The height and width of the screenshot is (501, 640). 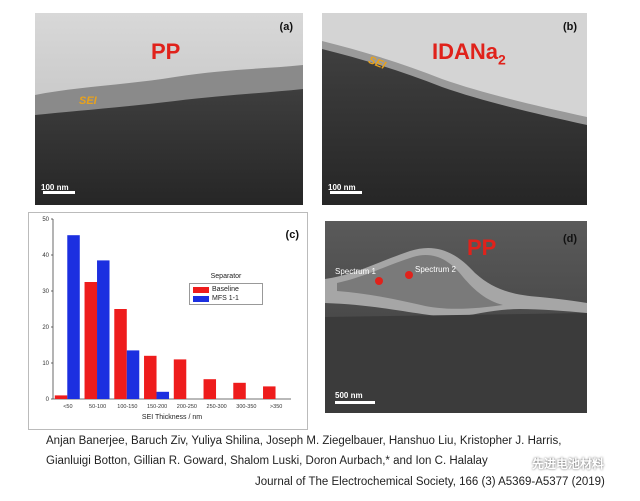 What do you see at coordinates (246, 407) in the screenshot?
I see `x-tick-label: 300-350` at bounding box center [246, 407].